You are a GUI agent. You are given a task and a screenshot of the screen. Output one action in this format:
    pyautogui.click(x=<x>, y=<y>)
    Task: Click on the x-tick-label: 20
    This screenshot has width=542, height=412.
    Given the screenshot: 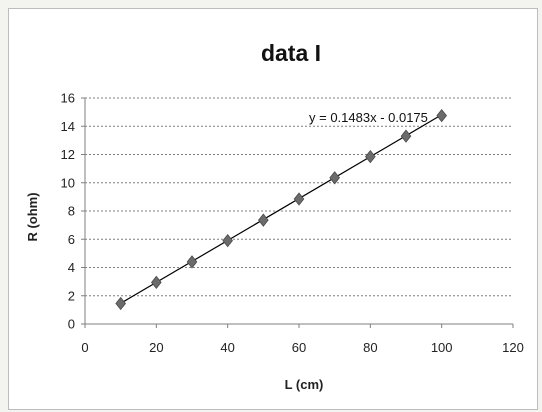 What is the action you would take?
    pyautogui.click(x=156, y=347)
    